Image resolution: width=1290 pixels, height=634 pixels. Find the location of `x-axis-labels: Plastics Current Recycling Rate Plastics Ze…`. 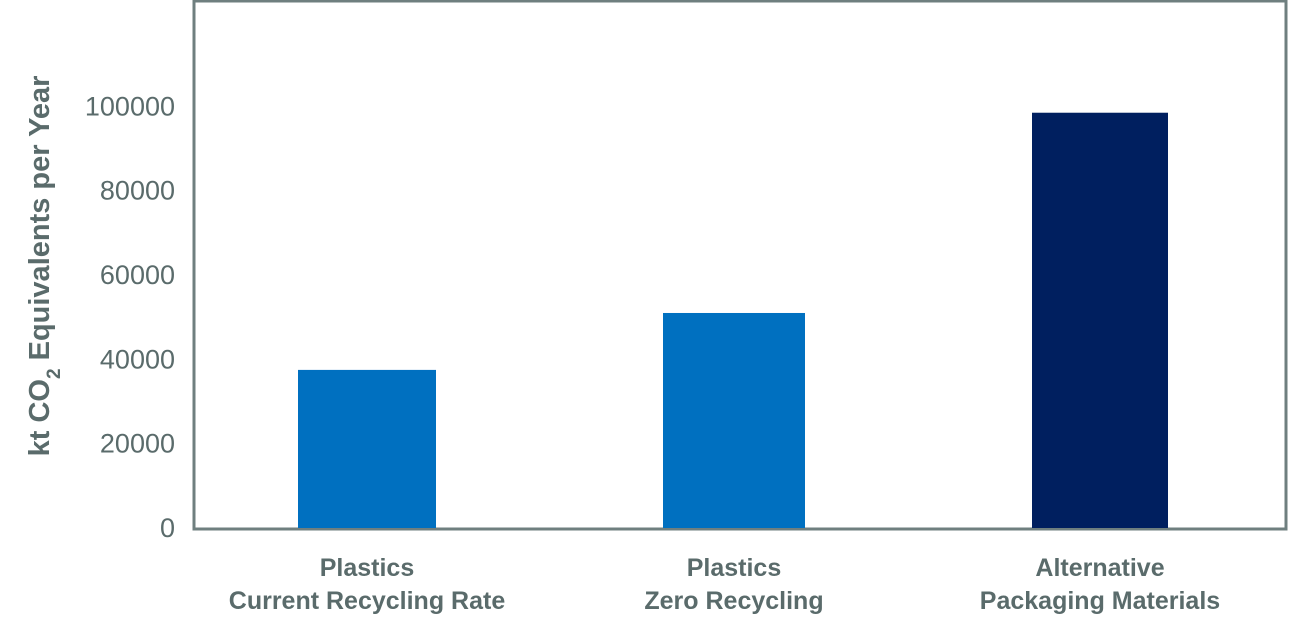

x-axis-labels: Plastics Current Recycling Rate Plastics Ze… is located at coordinates (724, 584).